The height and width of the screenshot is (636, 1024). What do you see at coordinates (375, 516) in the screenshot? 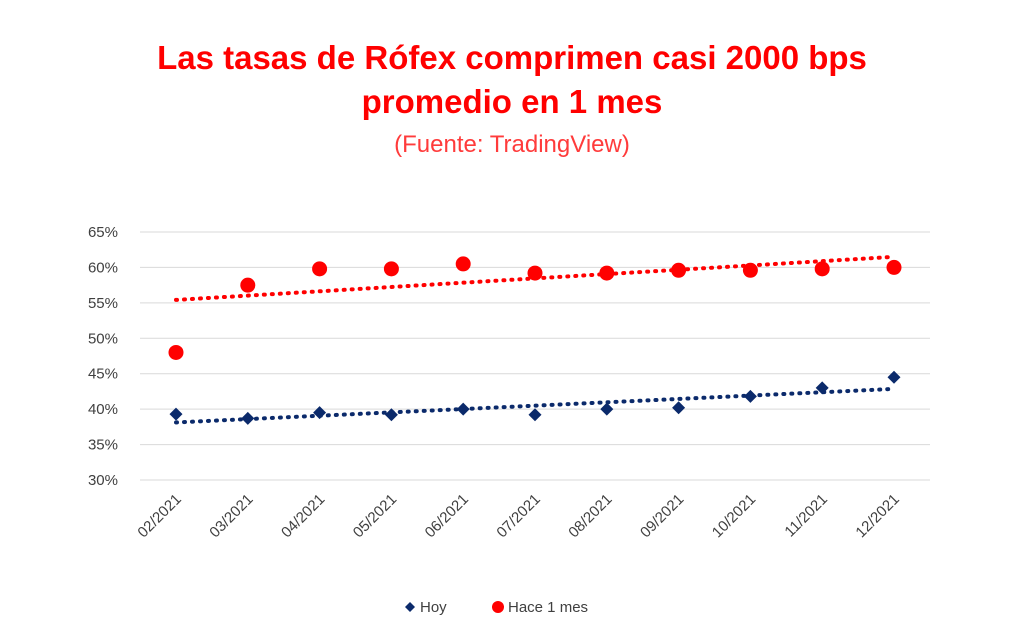
I see `x-tick-label: 05/2021` at bounding box center [375, 516].